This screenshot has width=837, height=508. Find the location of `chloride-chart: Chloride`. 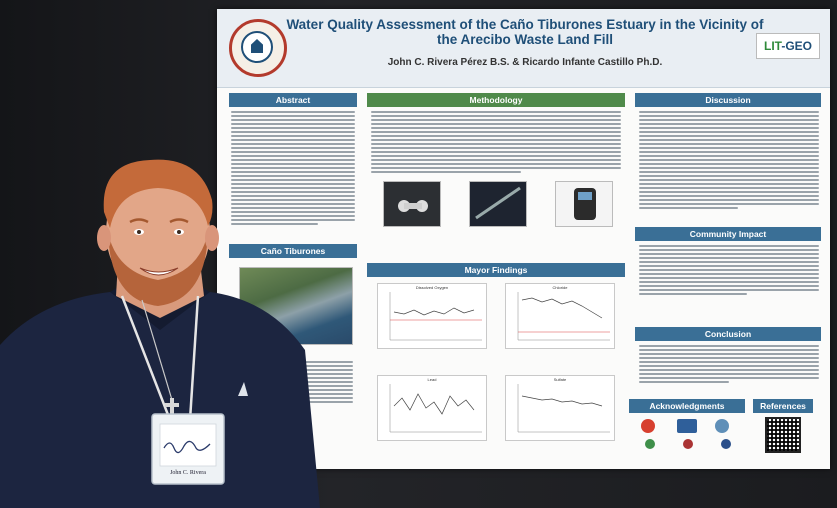

chloride-chart: Chloride is located at coordinates (560, 316).